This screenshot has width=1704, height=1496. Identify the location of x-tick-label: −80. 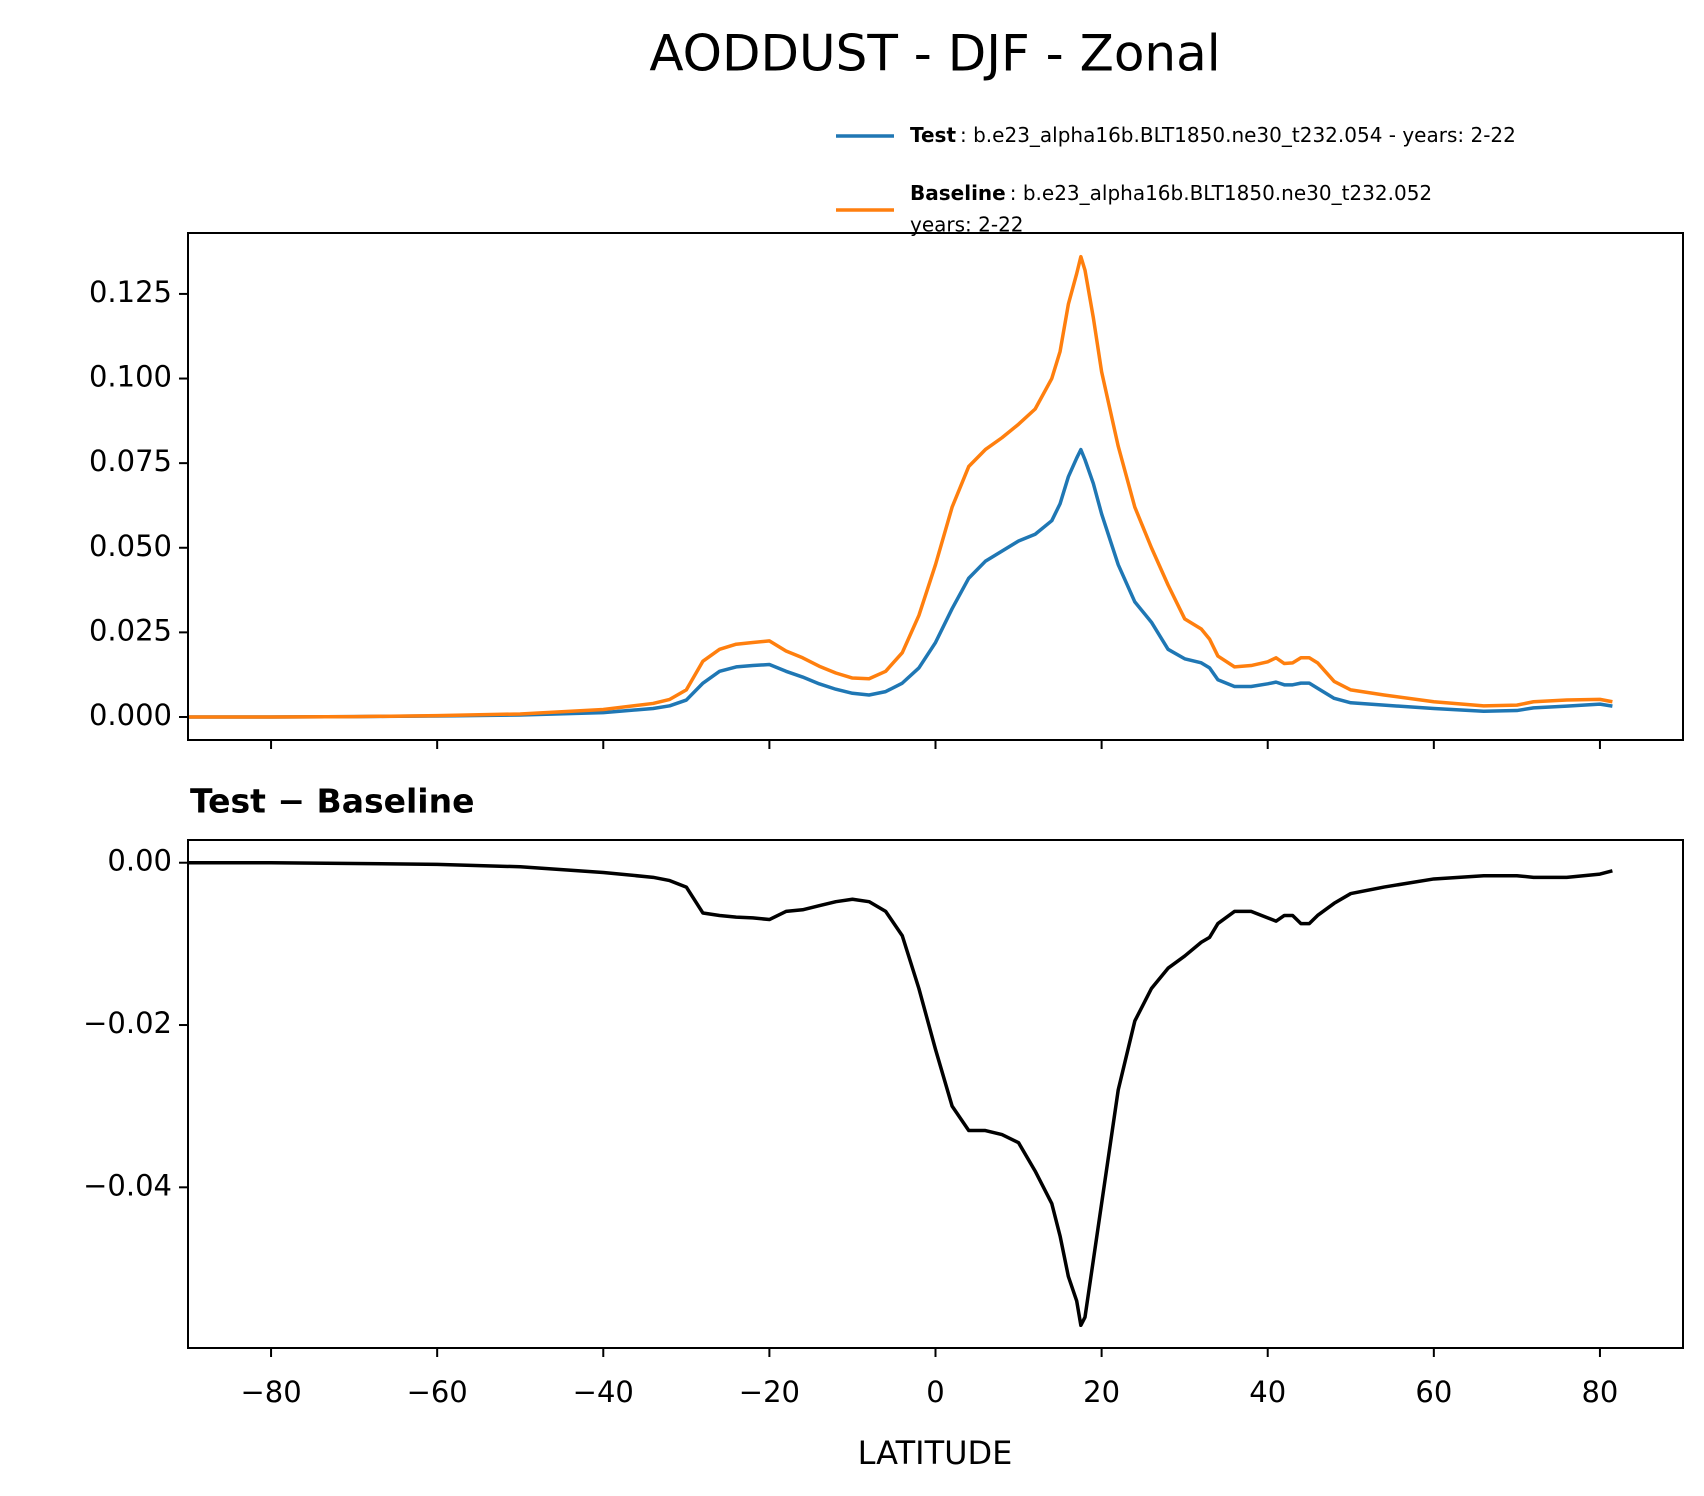
(270, 1392).